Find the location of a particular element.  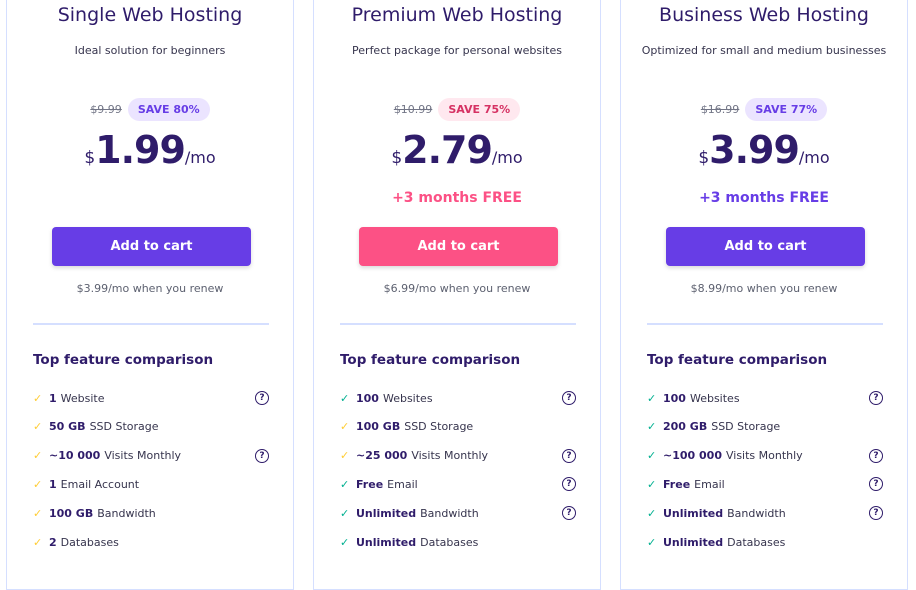

old-price: $10.99 is located at coordinates (413, 109).